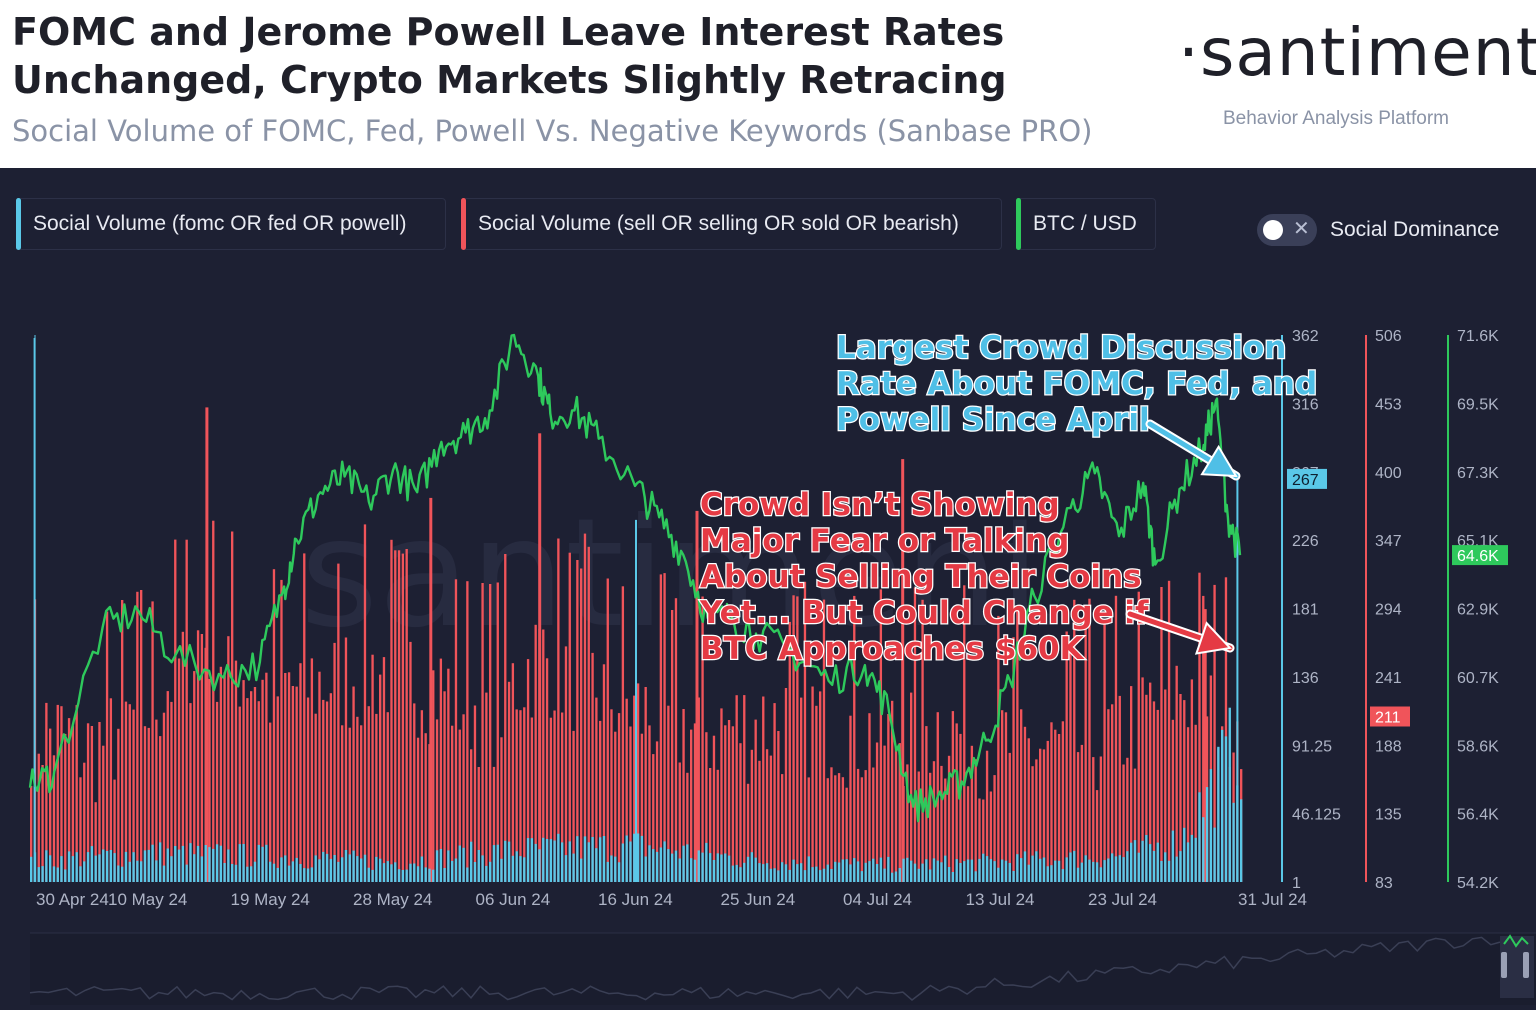 The height and width of the screenshot is (1010, 1536). I want to click on y-tick-label: 67.3K, so click(1478, 473).